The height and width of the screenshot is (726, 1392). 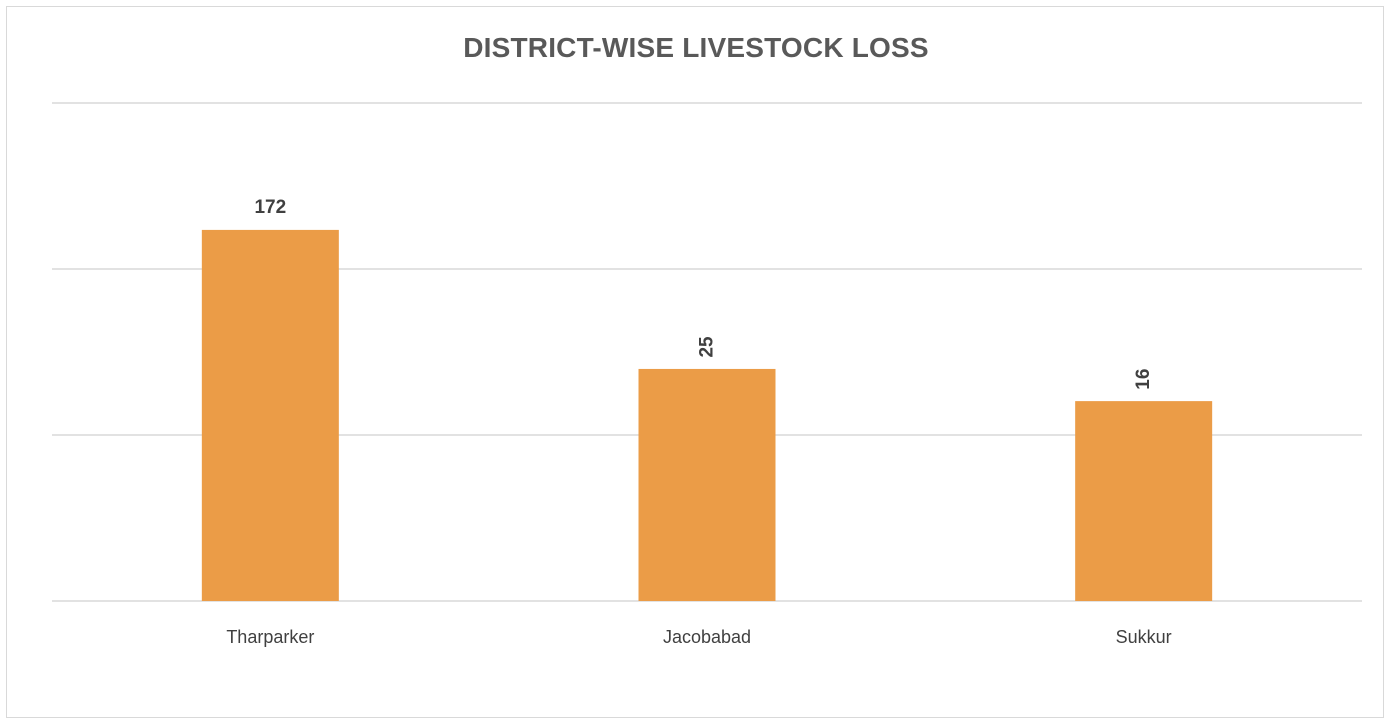 What do you see at coordinates (1144, 501) in the screenshot?
I see `bar-sukkur` at bounding box center [1144, 501].